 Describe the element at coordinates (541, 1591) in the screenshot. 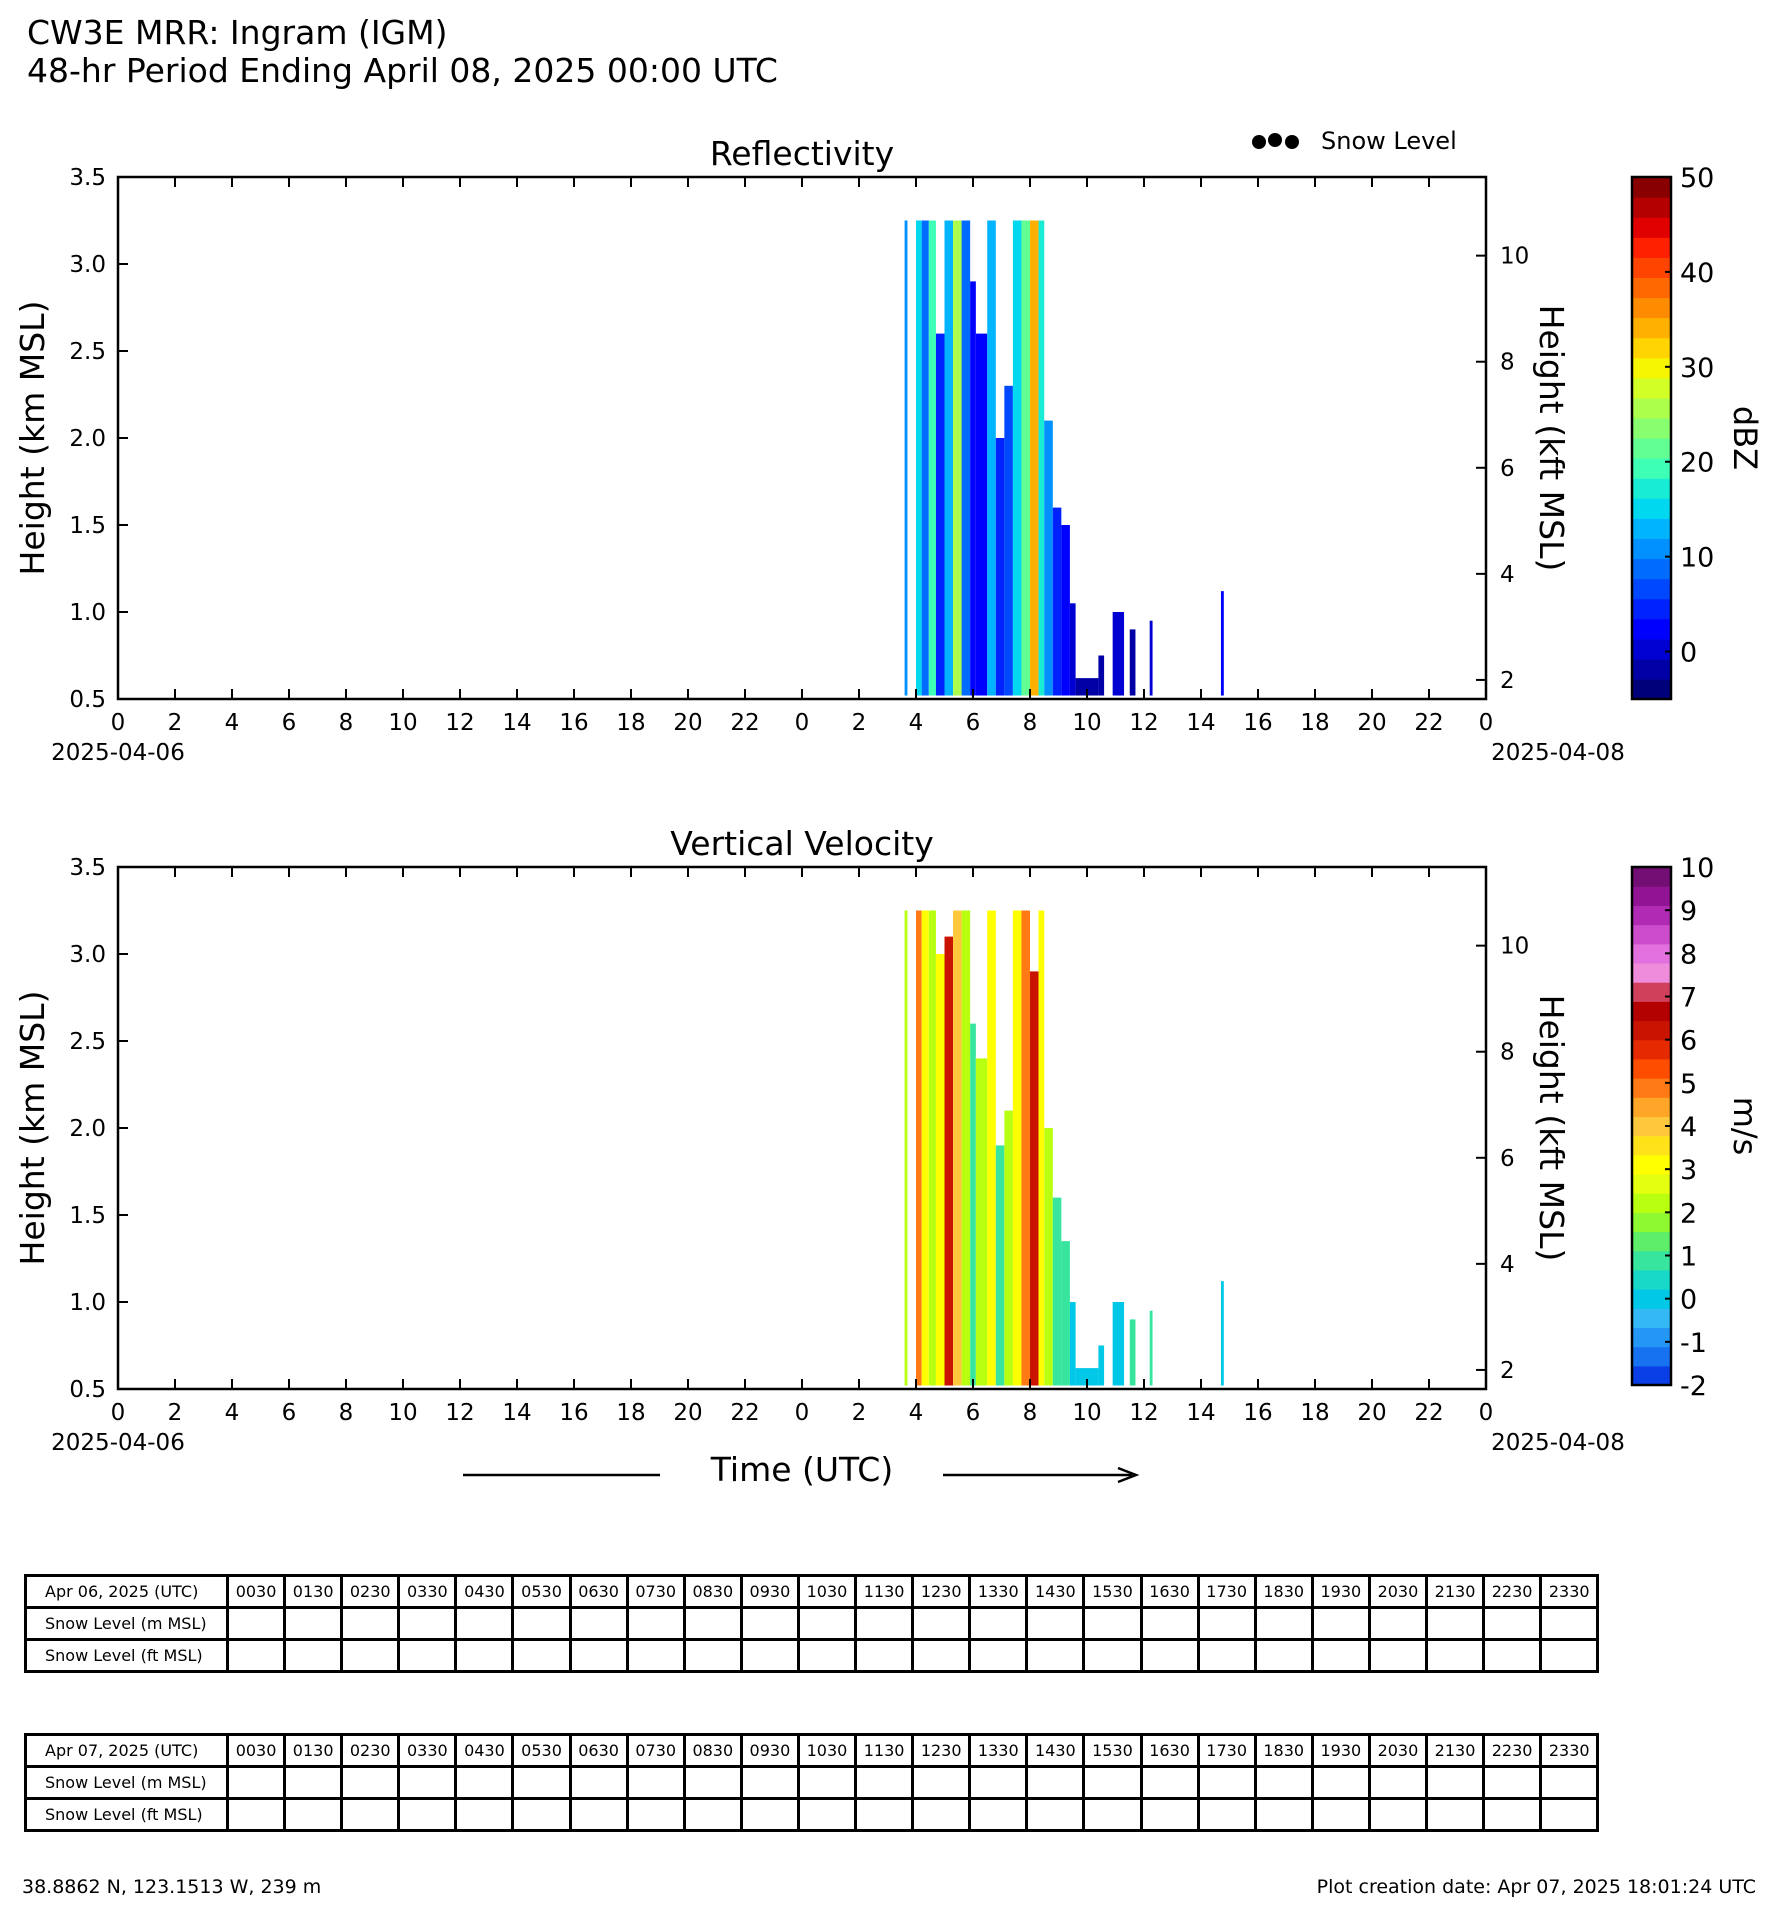

I see `table-cell: 0530` at that location.